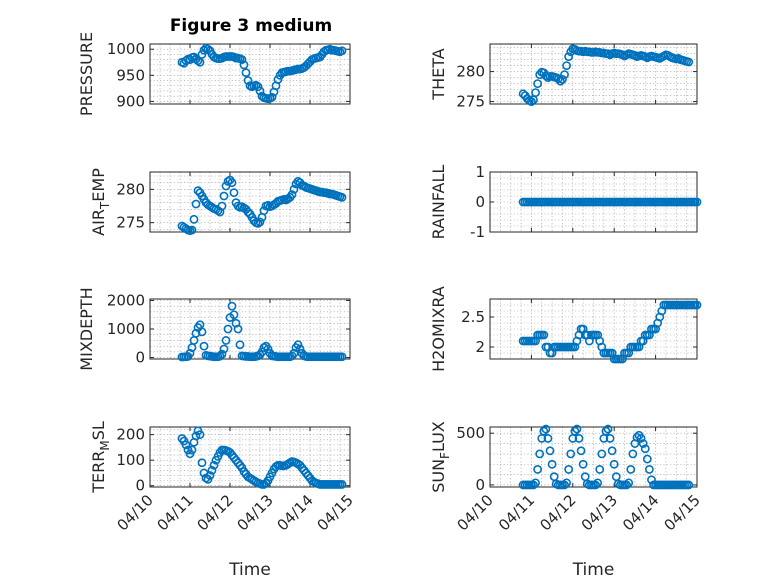 Image resolution: width=778 pixels, height=583 pixels. I want to click on ytick-label: -1, so click(477, 232).